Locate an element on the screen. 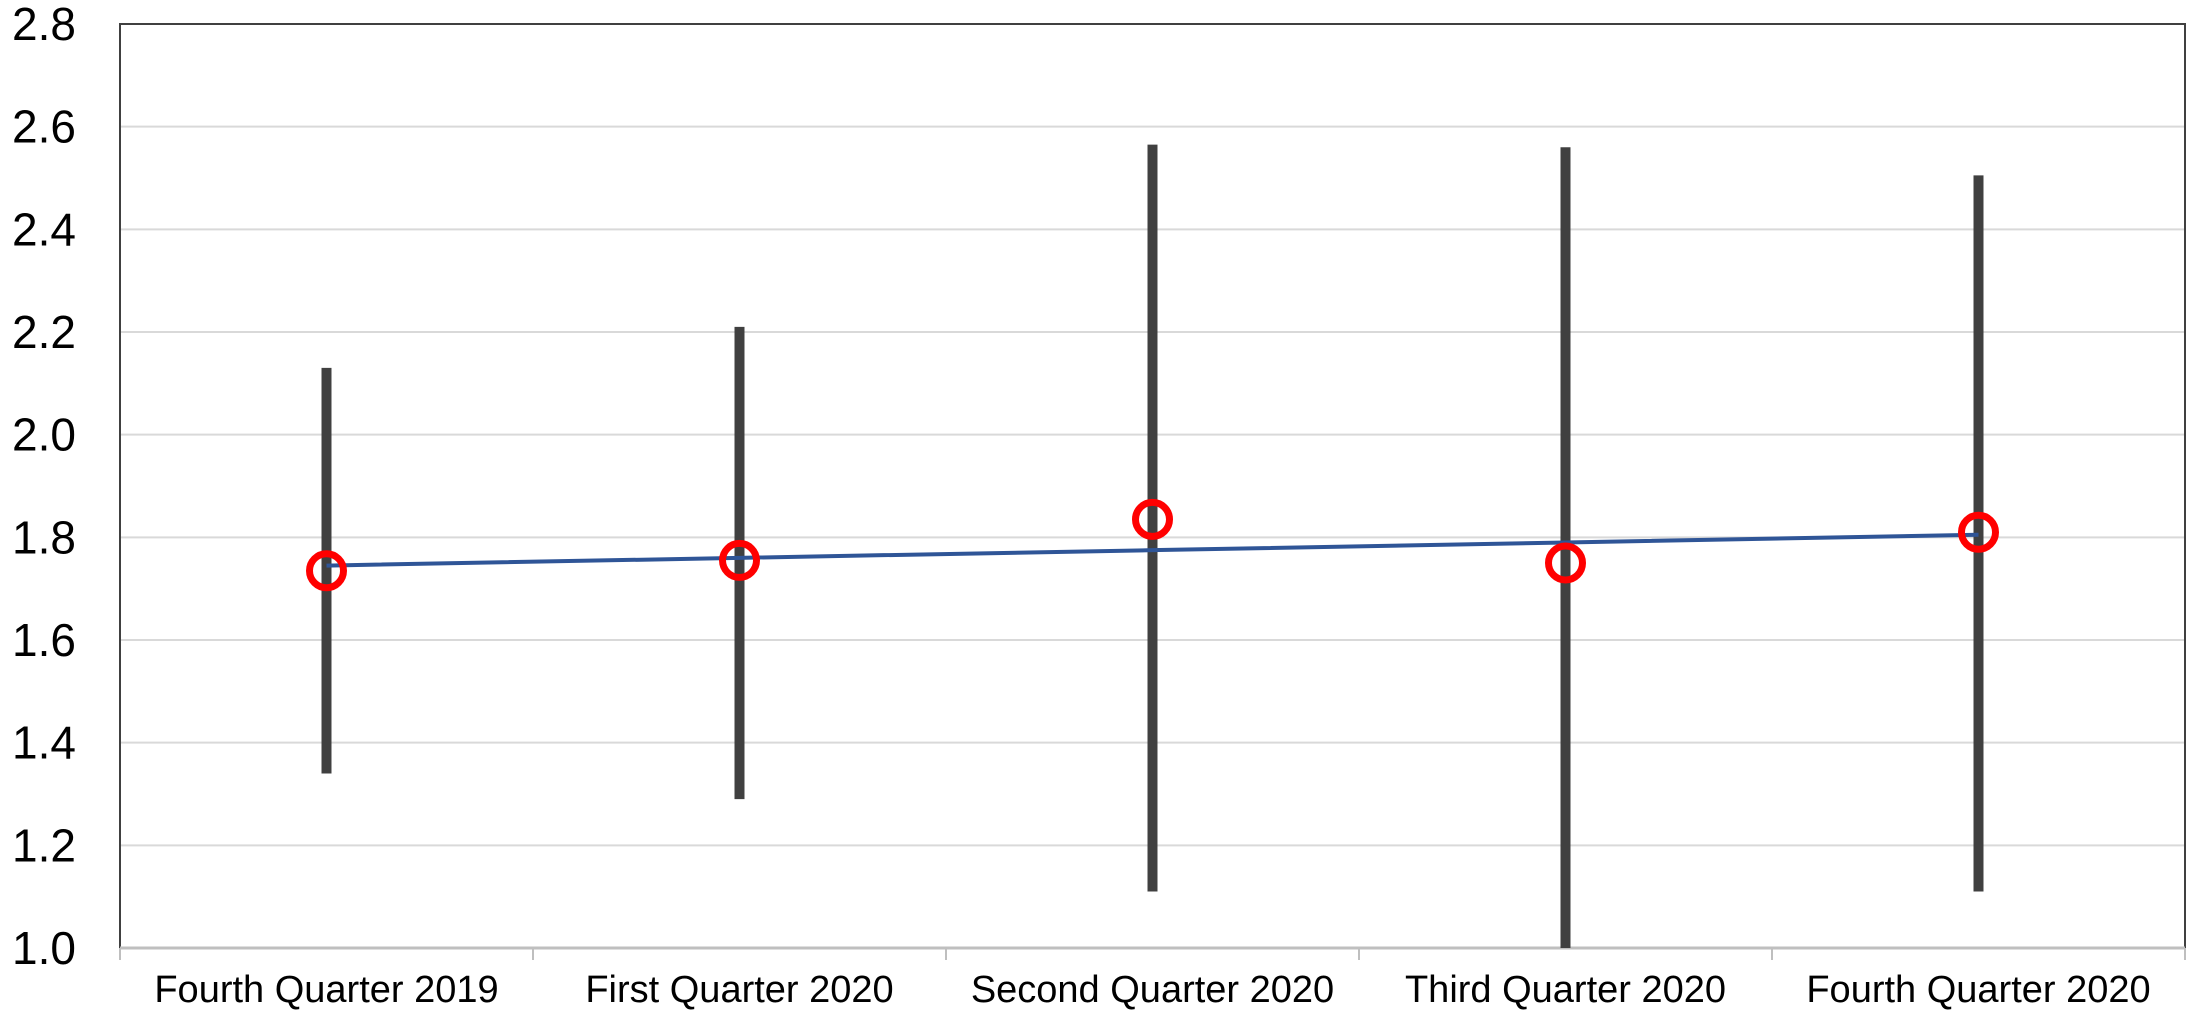  trend-line-series is located at coordinates (1152, 550).